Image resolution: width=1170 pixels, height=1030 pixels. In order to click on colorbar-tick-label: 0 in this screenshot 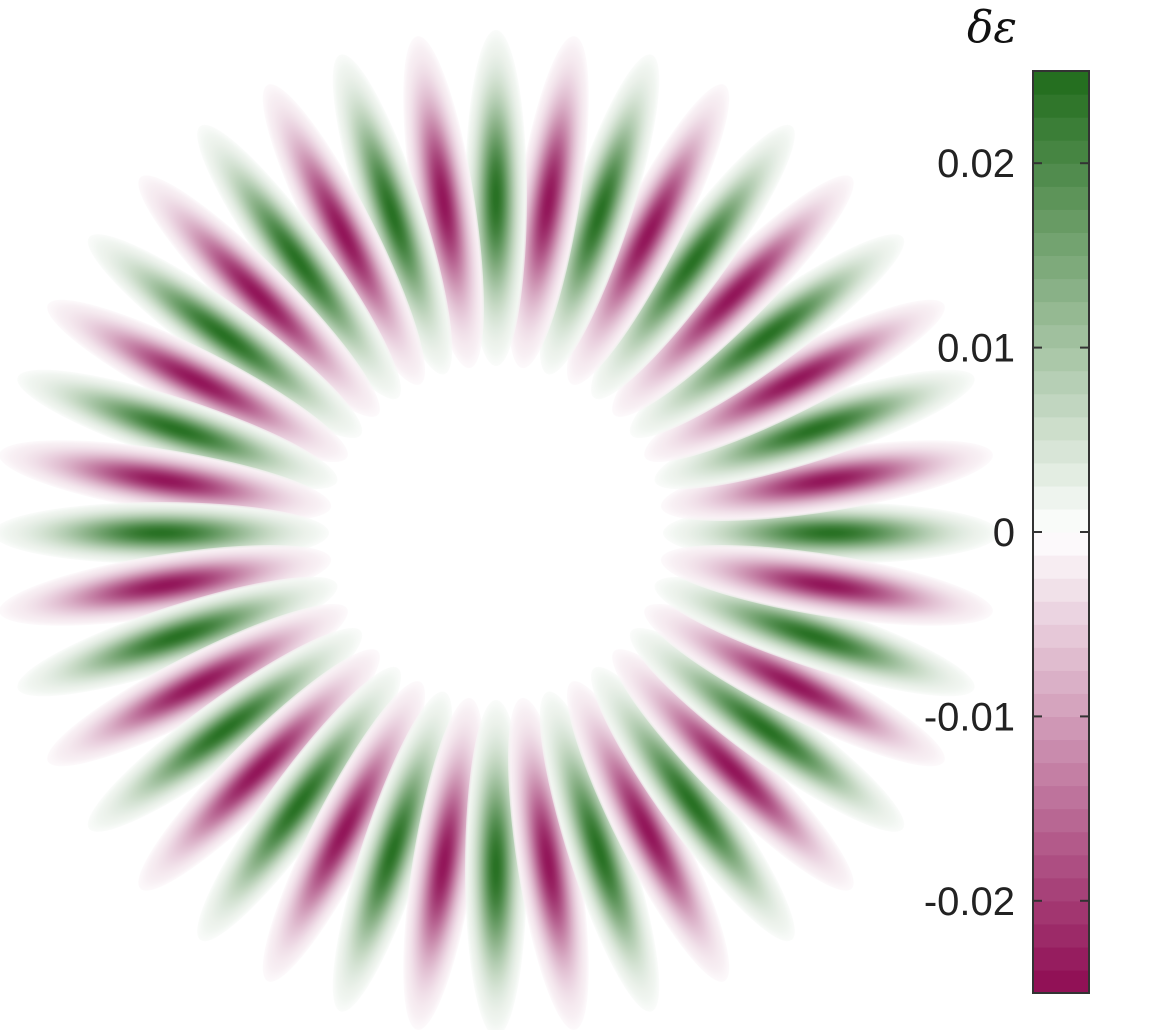, I will do `click(1004, 533)`.